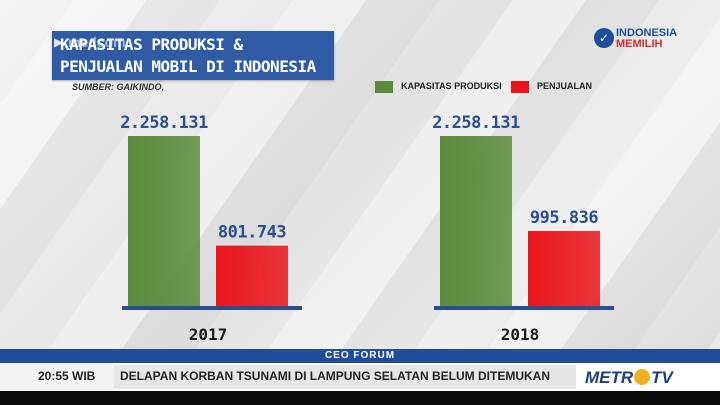  Describe the element at coordinates (151, 44) in the screenshot. I see `chart-title-line-1: KAPASITAS PRODUKSI &` at that location.